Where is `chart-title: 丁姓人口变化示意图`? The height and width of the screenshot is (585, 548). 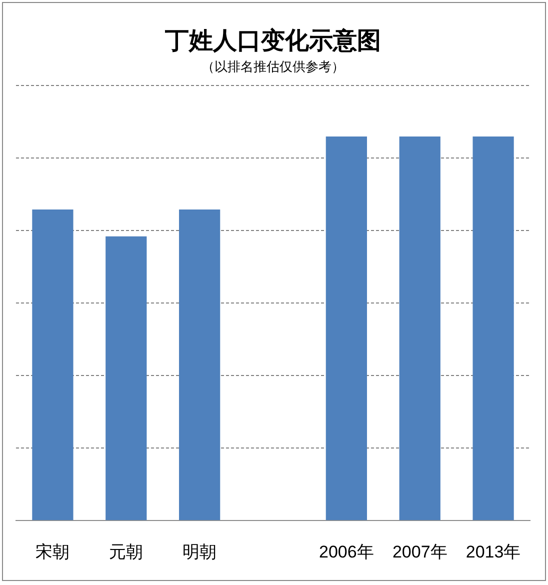 chart-title: 丁姓人口变化示意图 is located at coordinates (272, 41).